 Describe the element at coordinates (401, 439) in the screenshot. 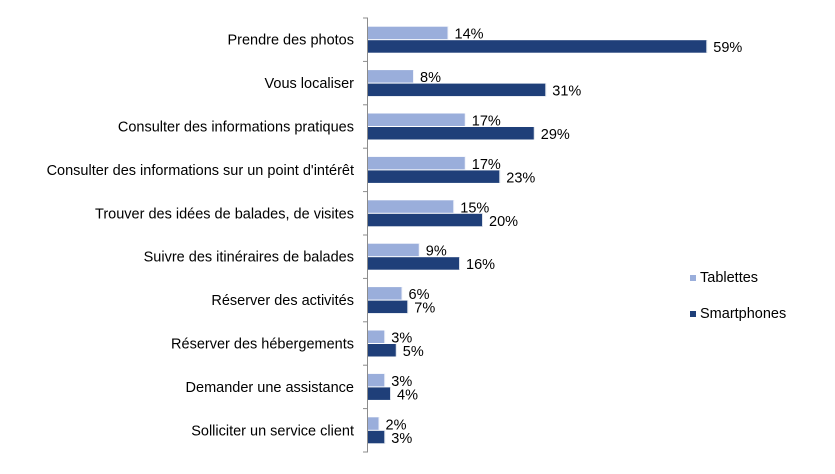

I see `value-label-smartphones-9: 3%` at that location.